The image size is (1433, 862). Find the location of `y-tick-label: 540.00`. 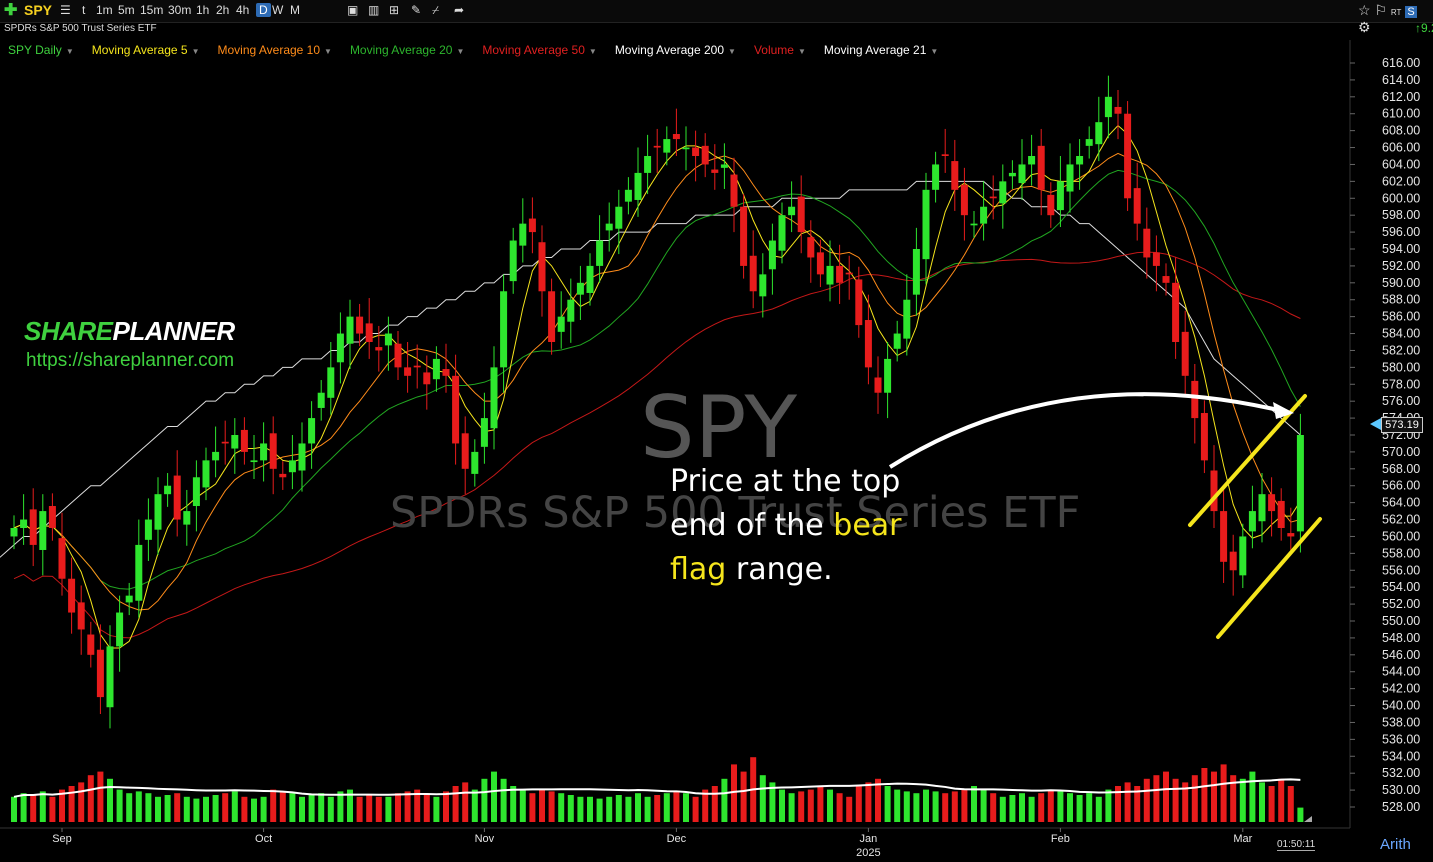

y-tick-label: 540.00 is located at coordinates (1401, 706).